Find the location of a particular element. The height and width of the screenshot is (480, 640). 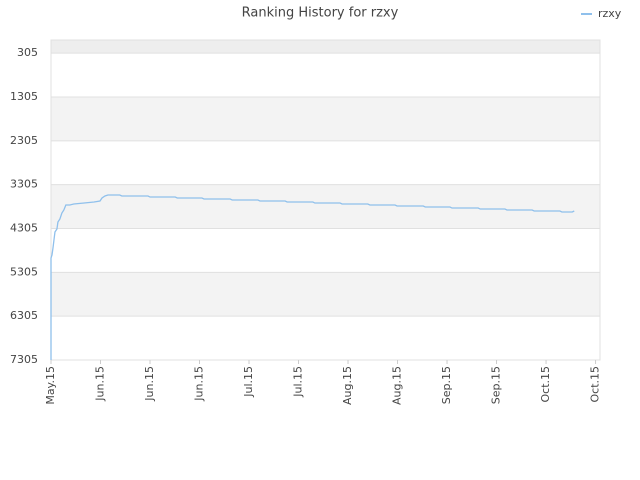

y-tick-label: 305 is located at coordinates (27, 52).